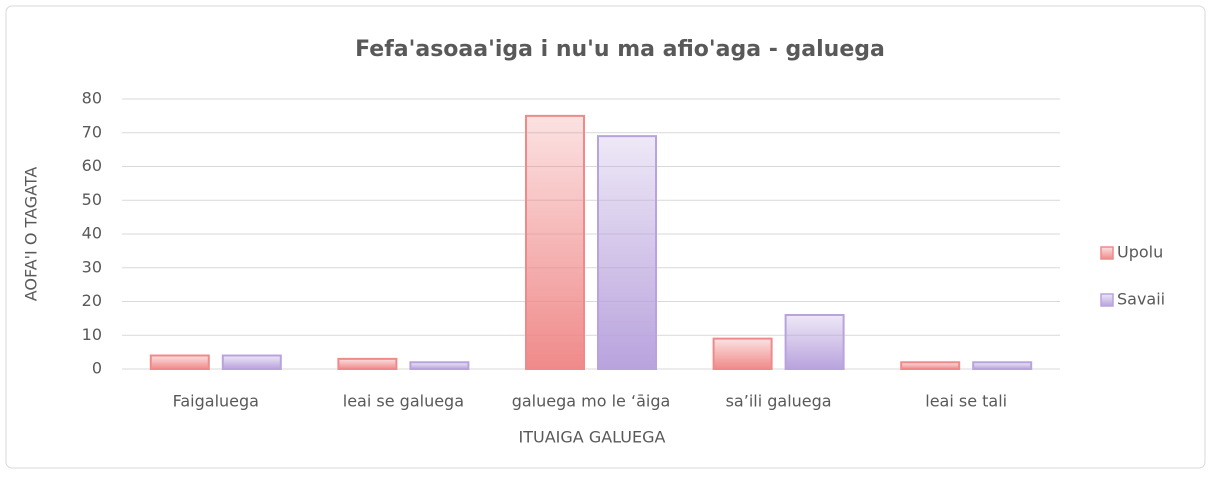  Describe the element at coordinates (92, 334) in the screenshot. I see `y-tick-label: 10` at that location.